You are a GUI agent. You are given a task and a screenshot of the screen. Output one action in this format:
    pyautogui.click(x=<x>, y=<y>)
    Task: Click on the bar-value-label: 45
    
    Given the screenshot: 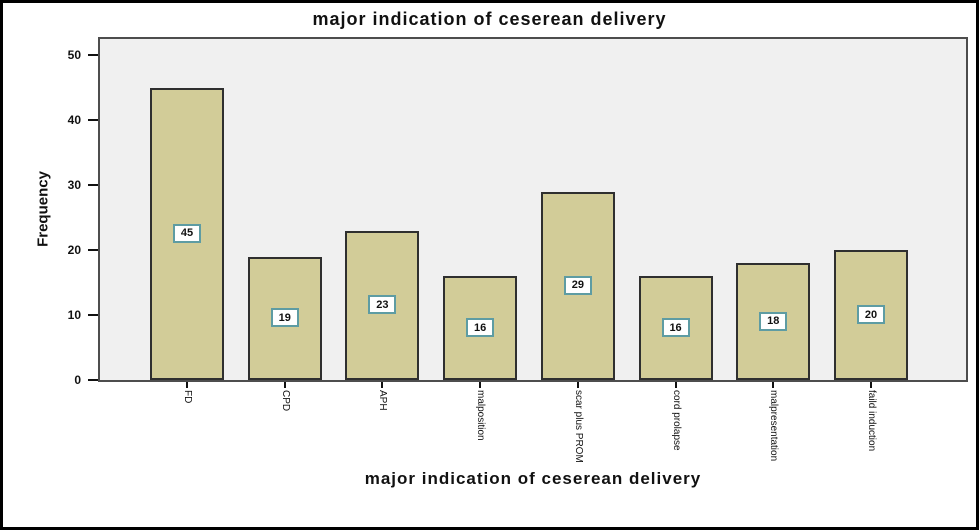 What is the action you would take?
    pyautogui.click(x=187, y=233)
    